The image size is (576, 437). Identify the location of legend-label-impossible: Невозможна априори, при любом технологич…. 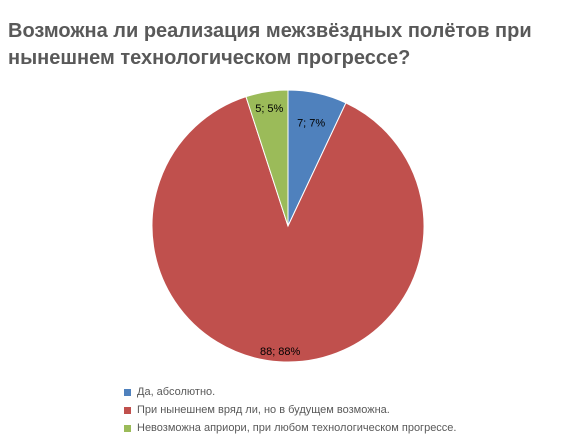
(297, 428).